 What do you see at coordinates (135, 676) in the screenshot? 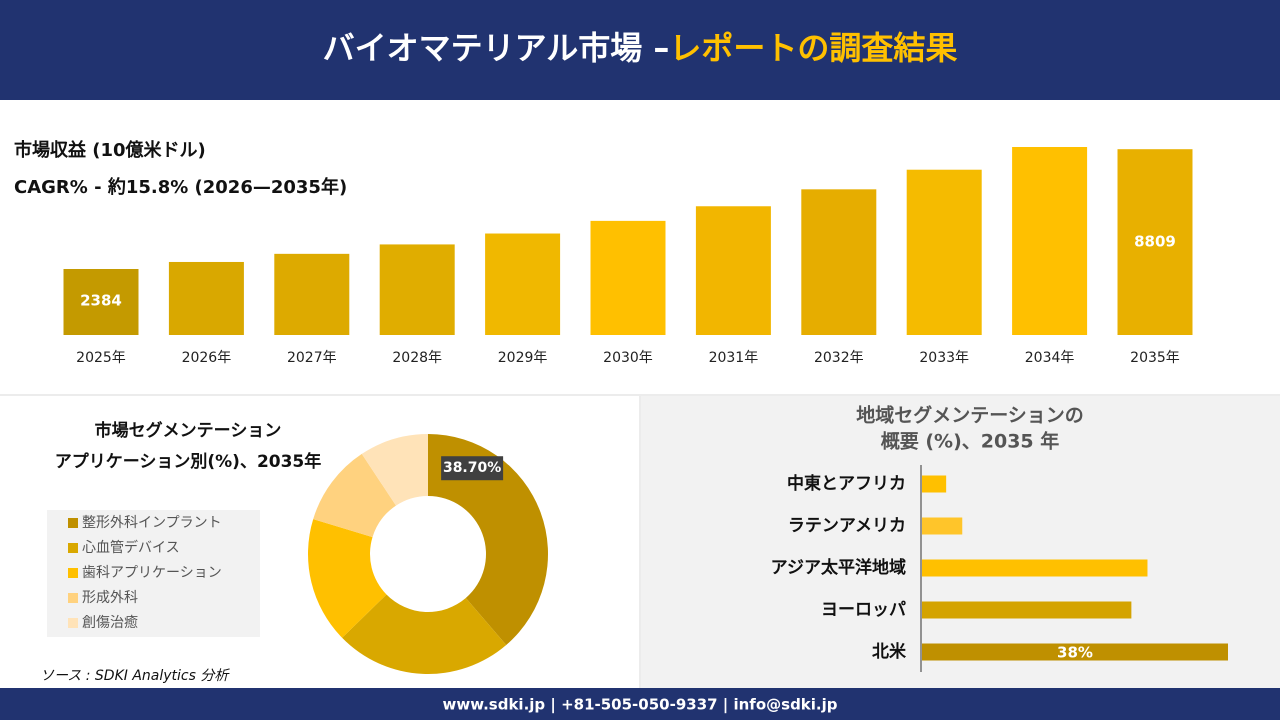
I see `source: ソース : SDKI Analytics 分析` at bounding box center [135, 676].